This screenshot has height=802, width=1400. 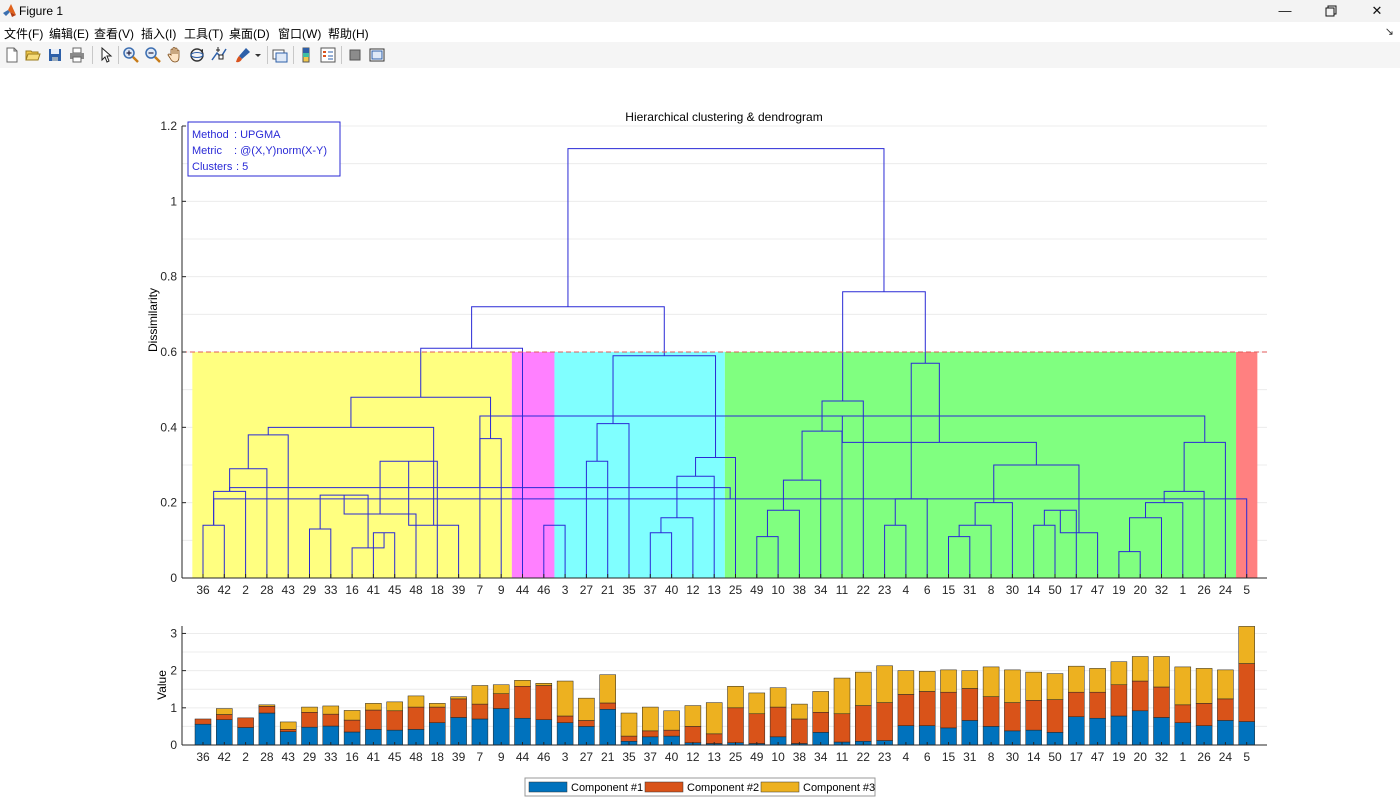 I want to click on components-x-tick-label: 9, so click(x=501, y=757).